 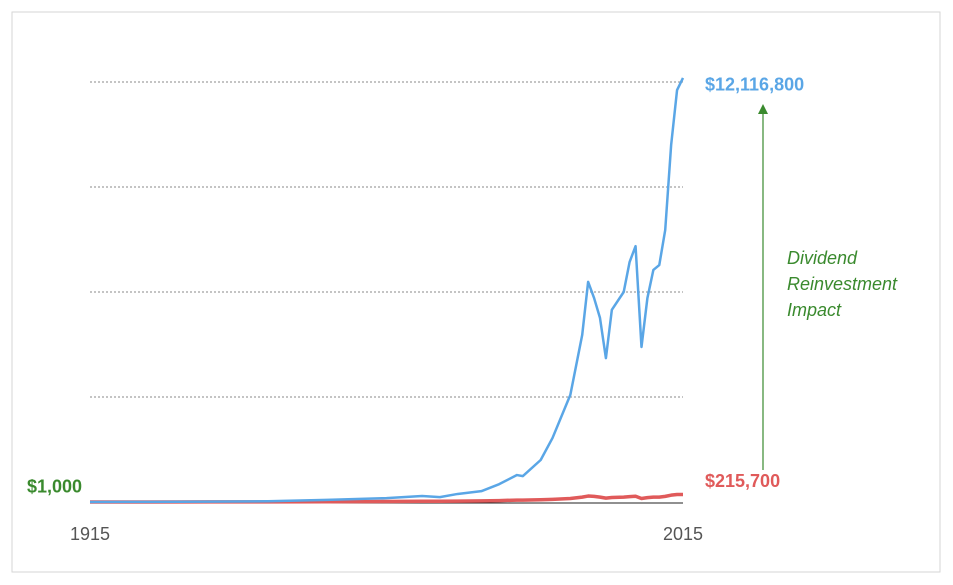 I want to click on x-tick-label: 1915, so click(x=90, y=534).